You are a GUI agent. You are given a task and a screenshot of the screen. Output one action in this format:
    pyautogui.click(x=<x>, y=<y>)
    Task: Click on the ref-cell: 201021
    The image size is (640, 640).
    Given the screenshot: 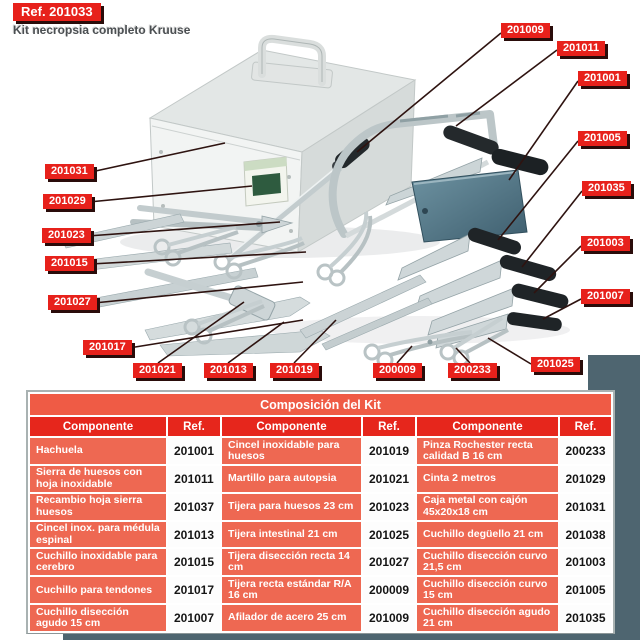 What is the action you would take?
    pyautogui.click(x=389, y=478)
    